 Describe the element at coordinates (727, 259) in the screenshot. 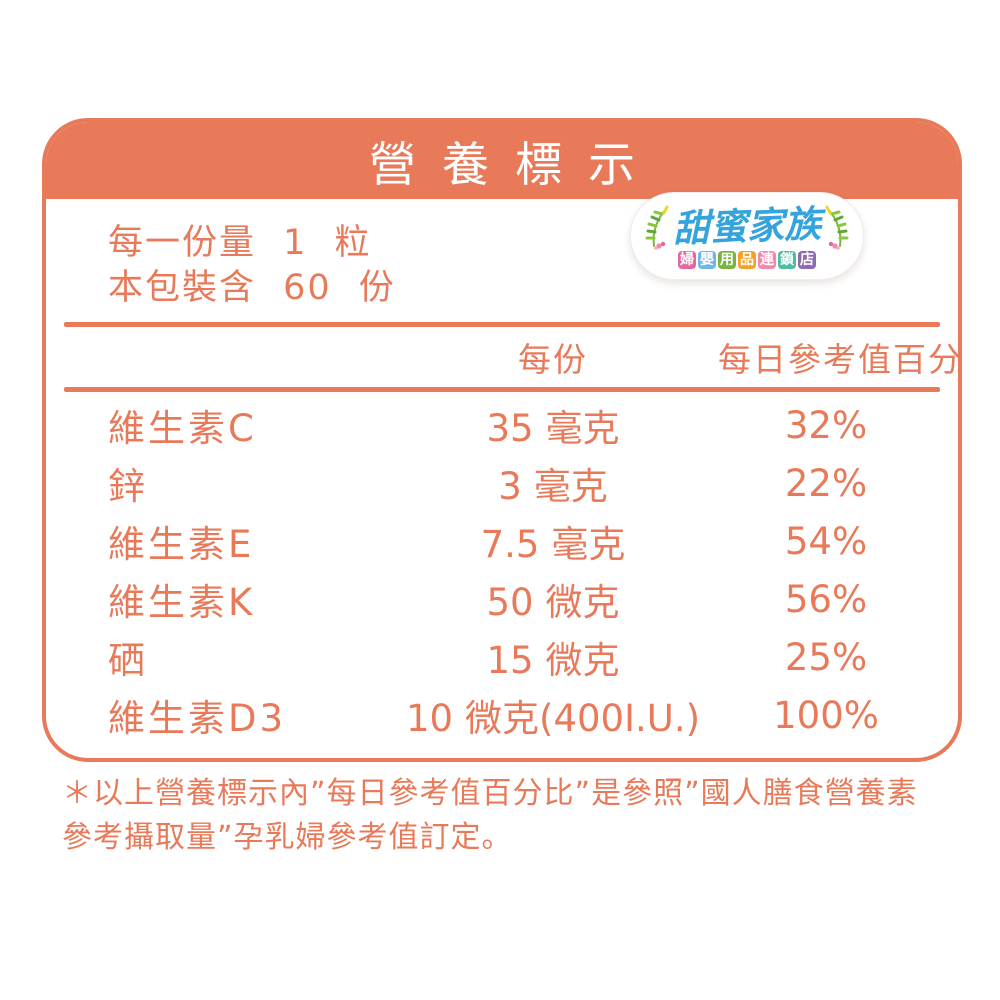

I see `tagline-badge: 用` at that location.